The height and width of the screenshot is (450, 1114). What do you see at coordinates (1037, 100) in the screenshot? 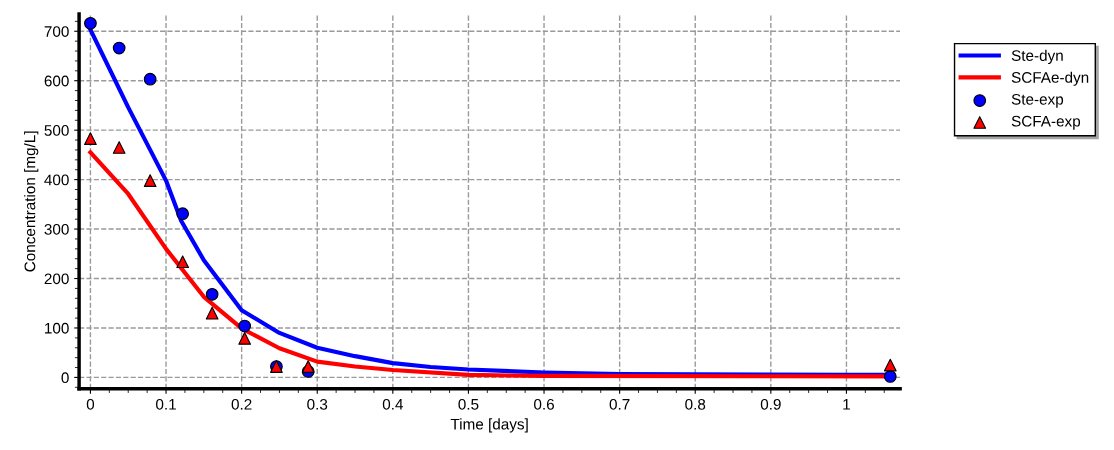
I see `legend-label: Ste-exp` at bounding box center [1037, 100].